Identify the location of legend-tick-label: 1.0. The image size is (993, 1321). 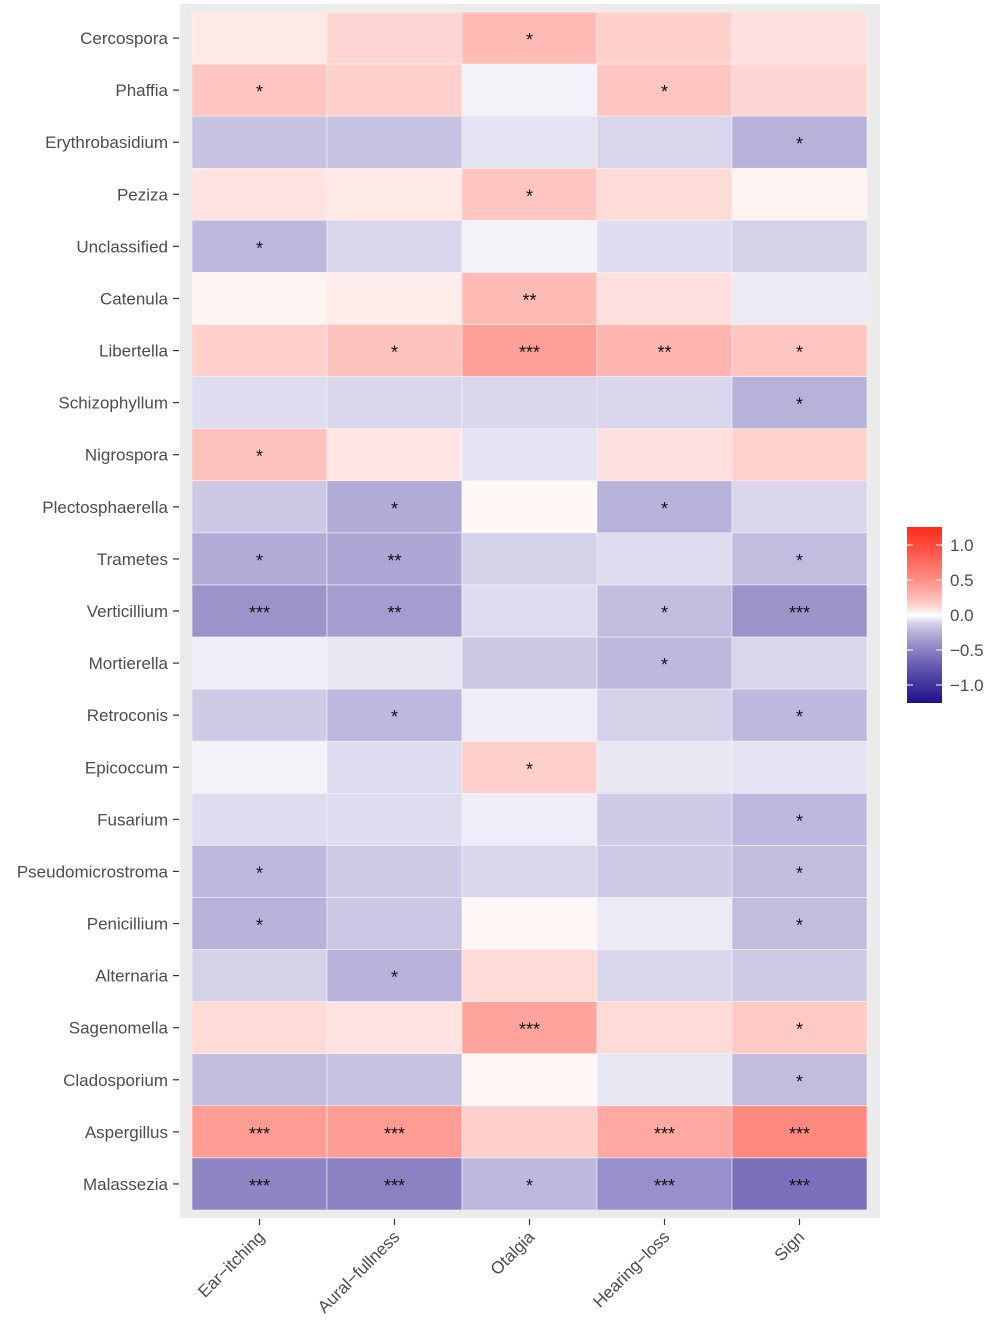
(962, 545).